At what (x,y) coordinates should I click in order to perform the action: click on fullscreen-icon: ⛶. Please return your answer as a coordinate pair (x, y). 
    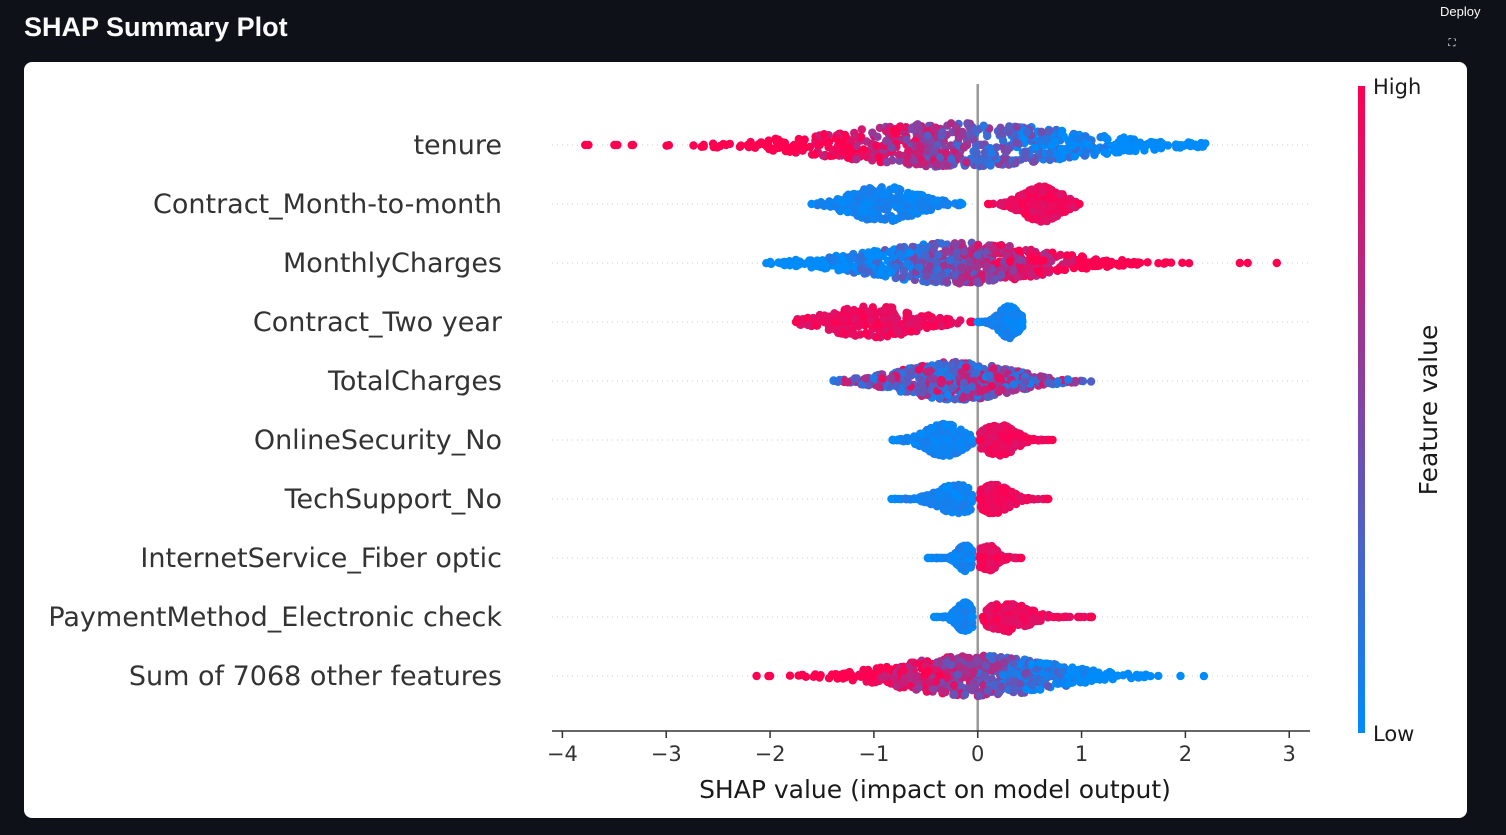
    Looking at the image, I should click on (1452, 43).